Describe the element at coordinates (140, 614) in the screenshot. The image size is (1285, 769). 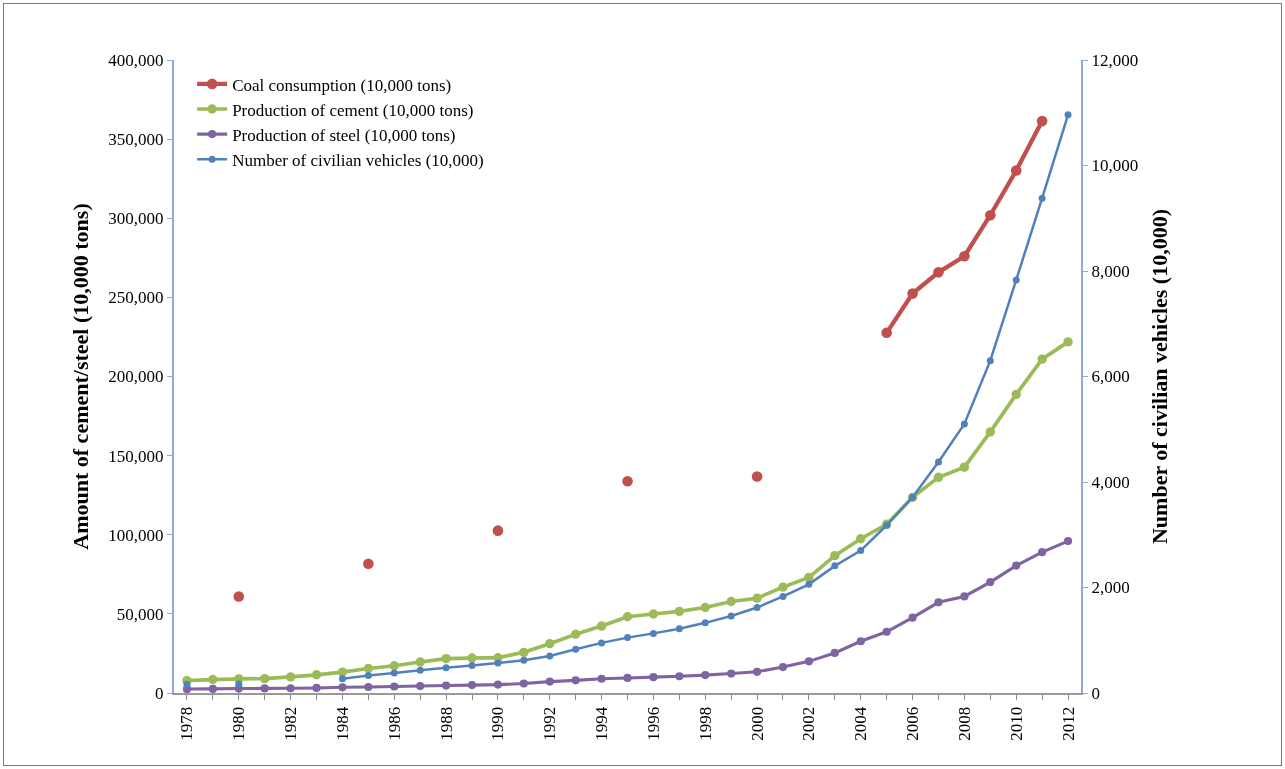
I see `y-tick-label: 50,000` at that location.